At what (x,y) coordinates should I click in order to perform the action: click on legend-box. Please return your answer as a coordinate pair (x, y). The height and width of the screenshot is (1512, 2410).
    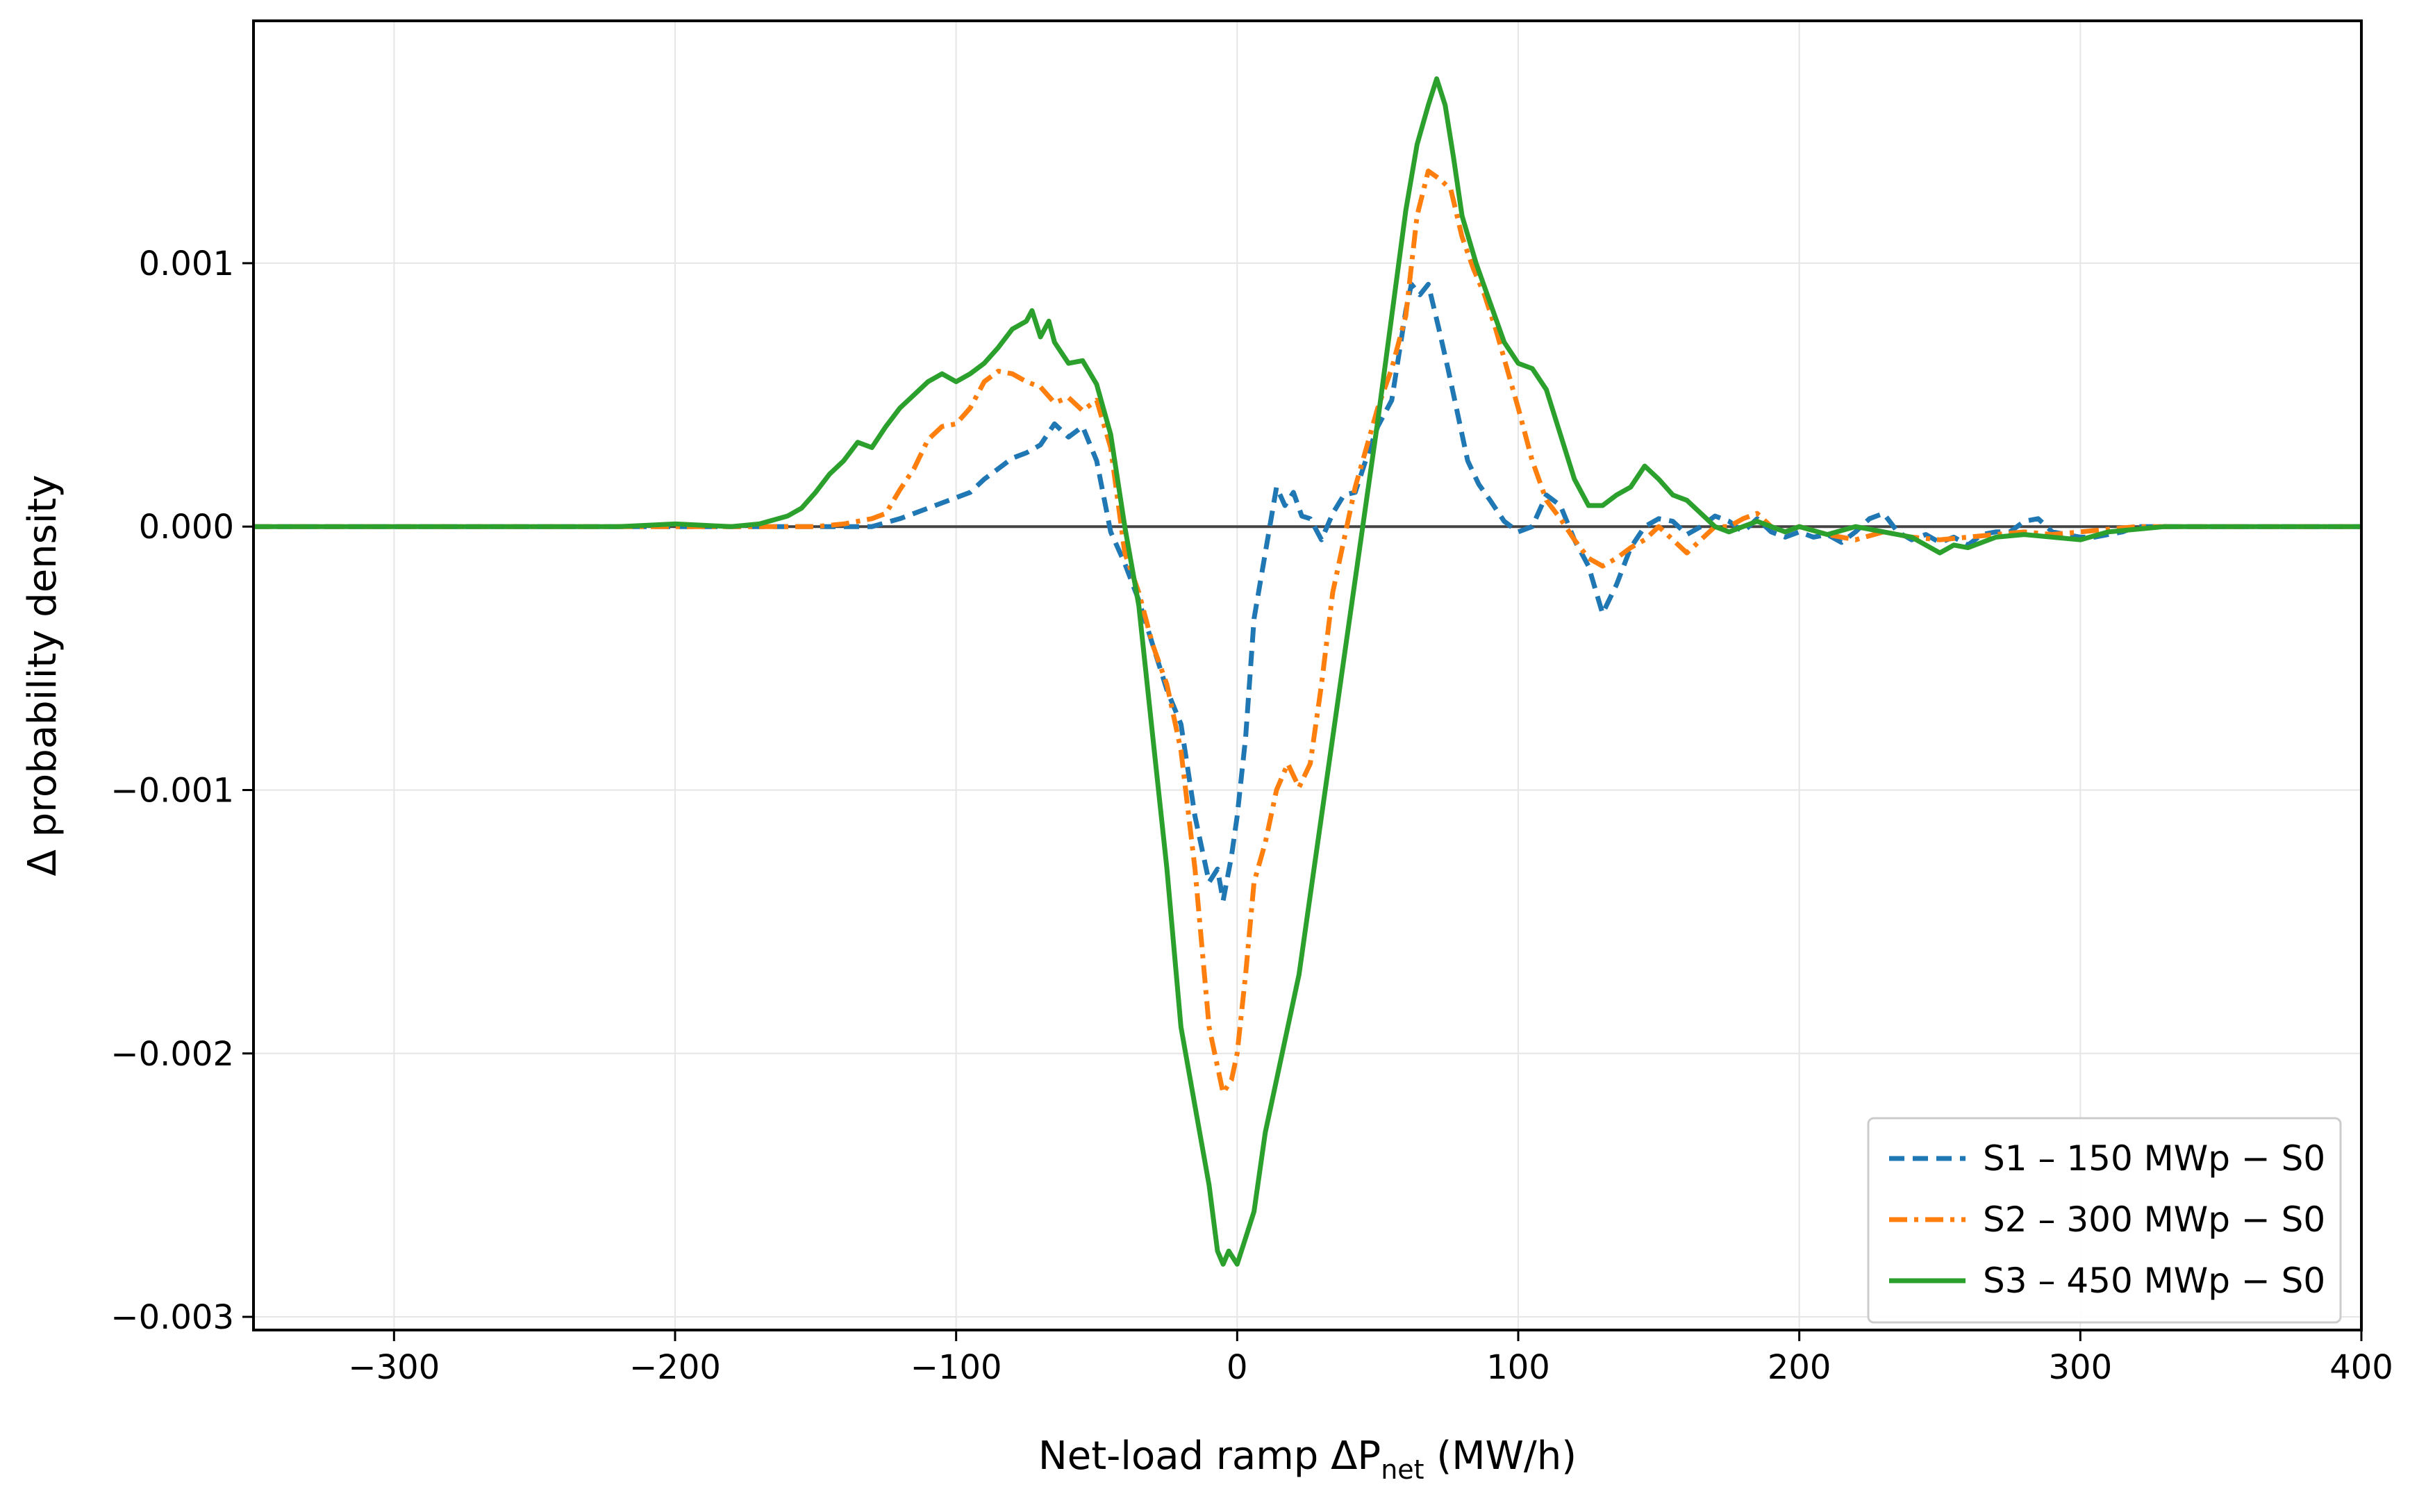
    Looking at the image, I should click on (2104, 1221).